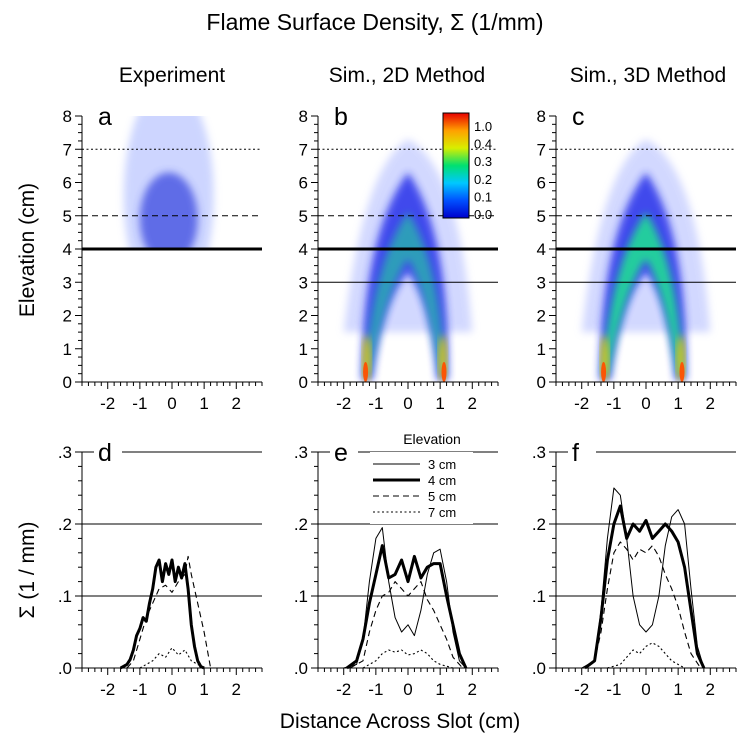 This screenshot has height=744, width=751. Describe the element at coordinates (442, 512) in the screenshot. I see `legend-label: 7 cm` at that location.